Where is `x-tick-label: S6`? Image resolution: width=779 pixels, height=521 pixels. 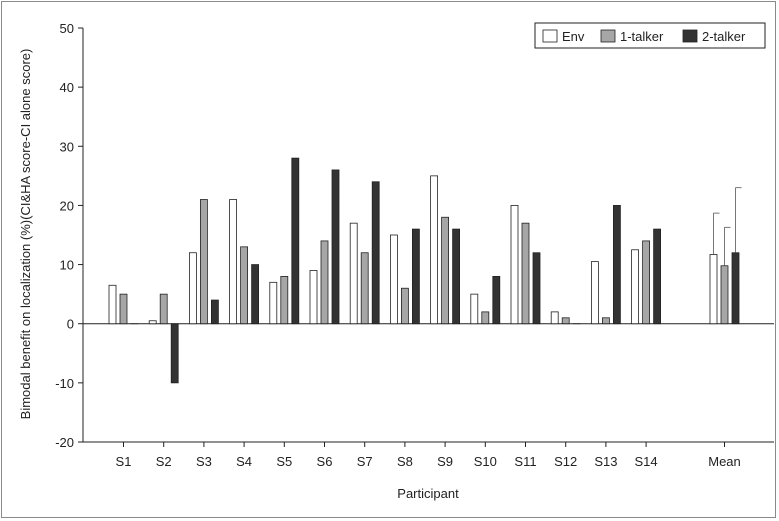 x-tick-label: S6 is located at coordinates (325, 461).